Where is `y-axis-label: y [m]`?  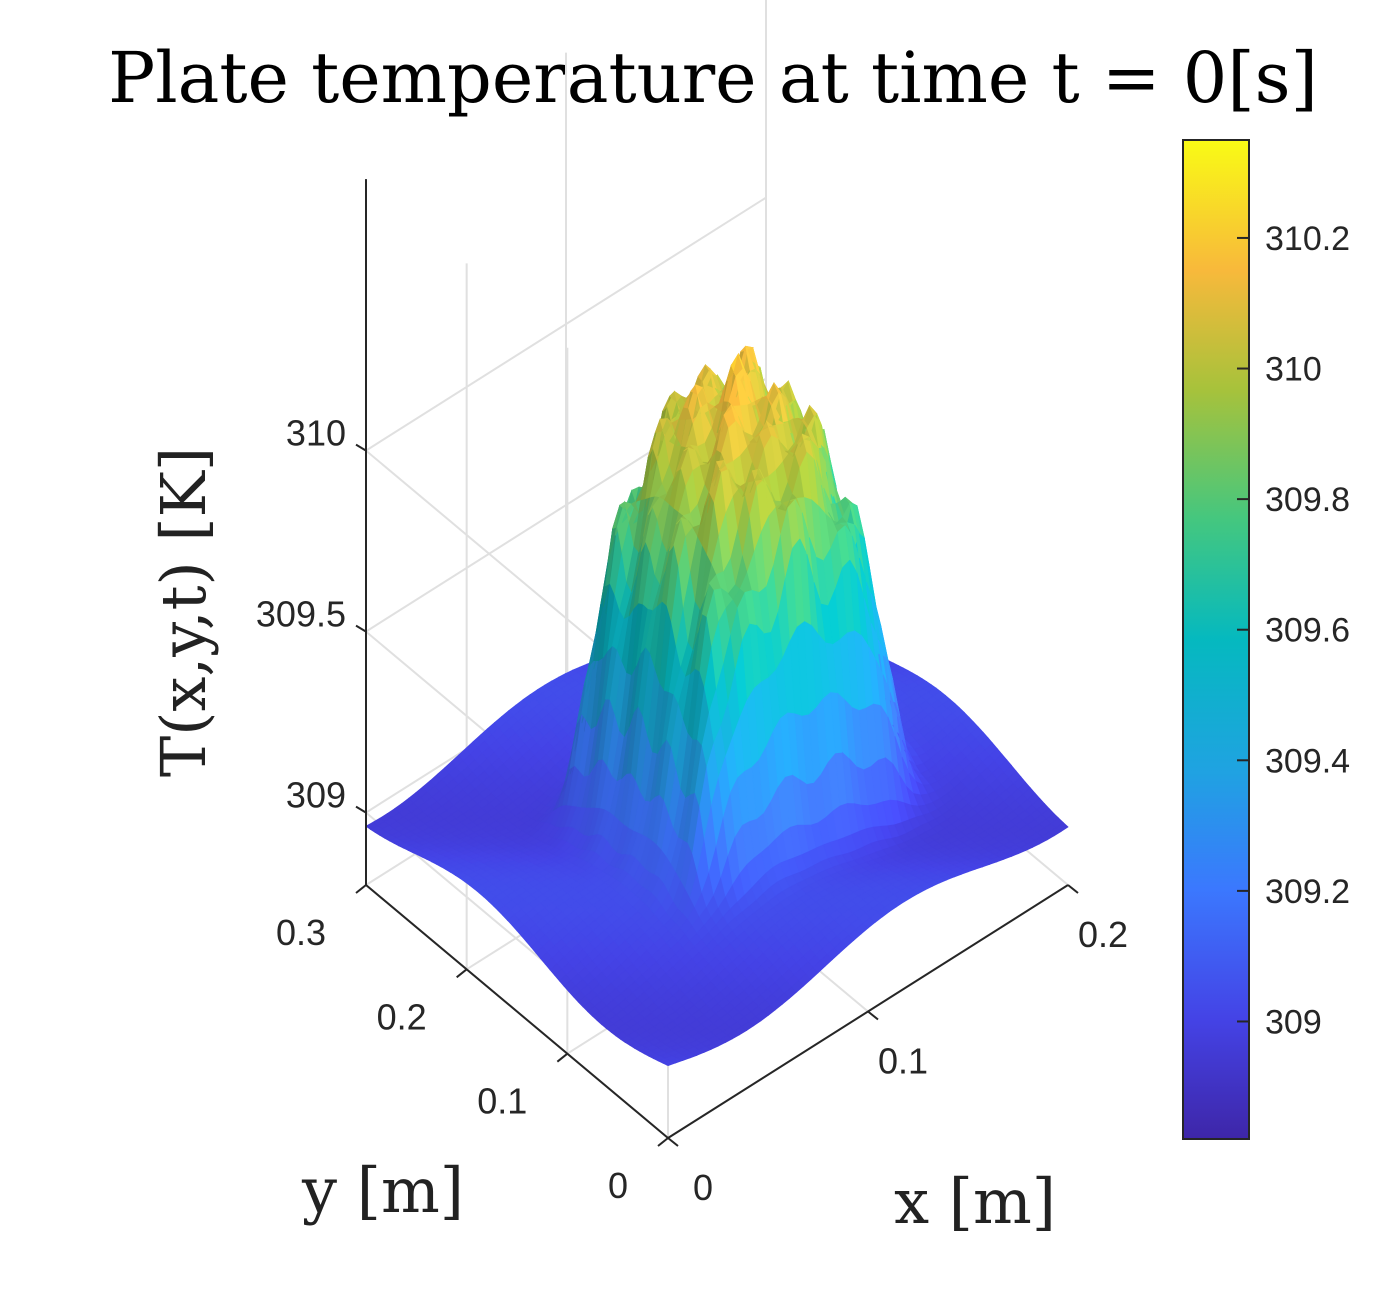 y-axis-label: y [m] is located at coordinates (382, 1190).